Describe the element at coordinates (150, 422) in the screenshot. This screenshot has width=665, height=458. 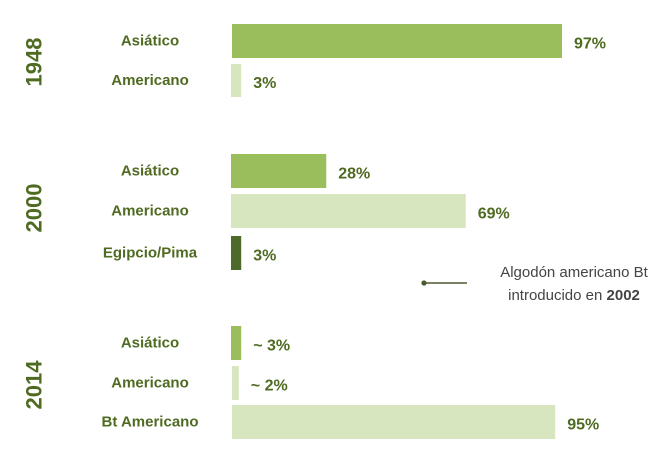
I see `category-label-bt-americano: Bt Americano` at that location.